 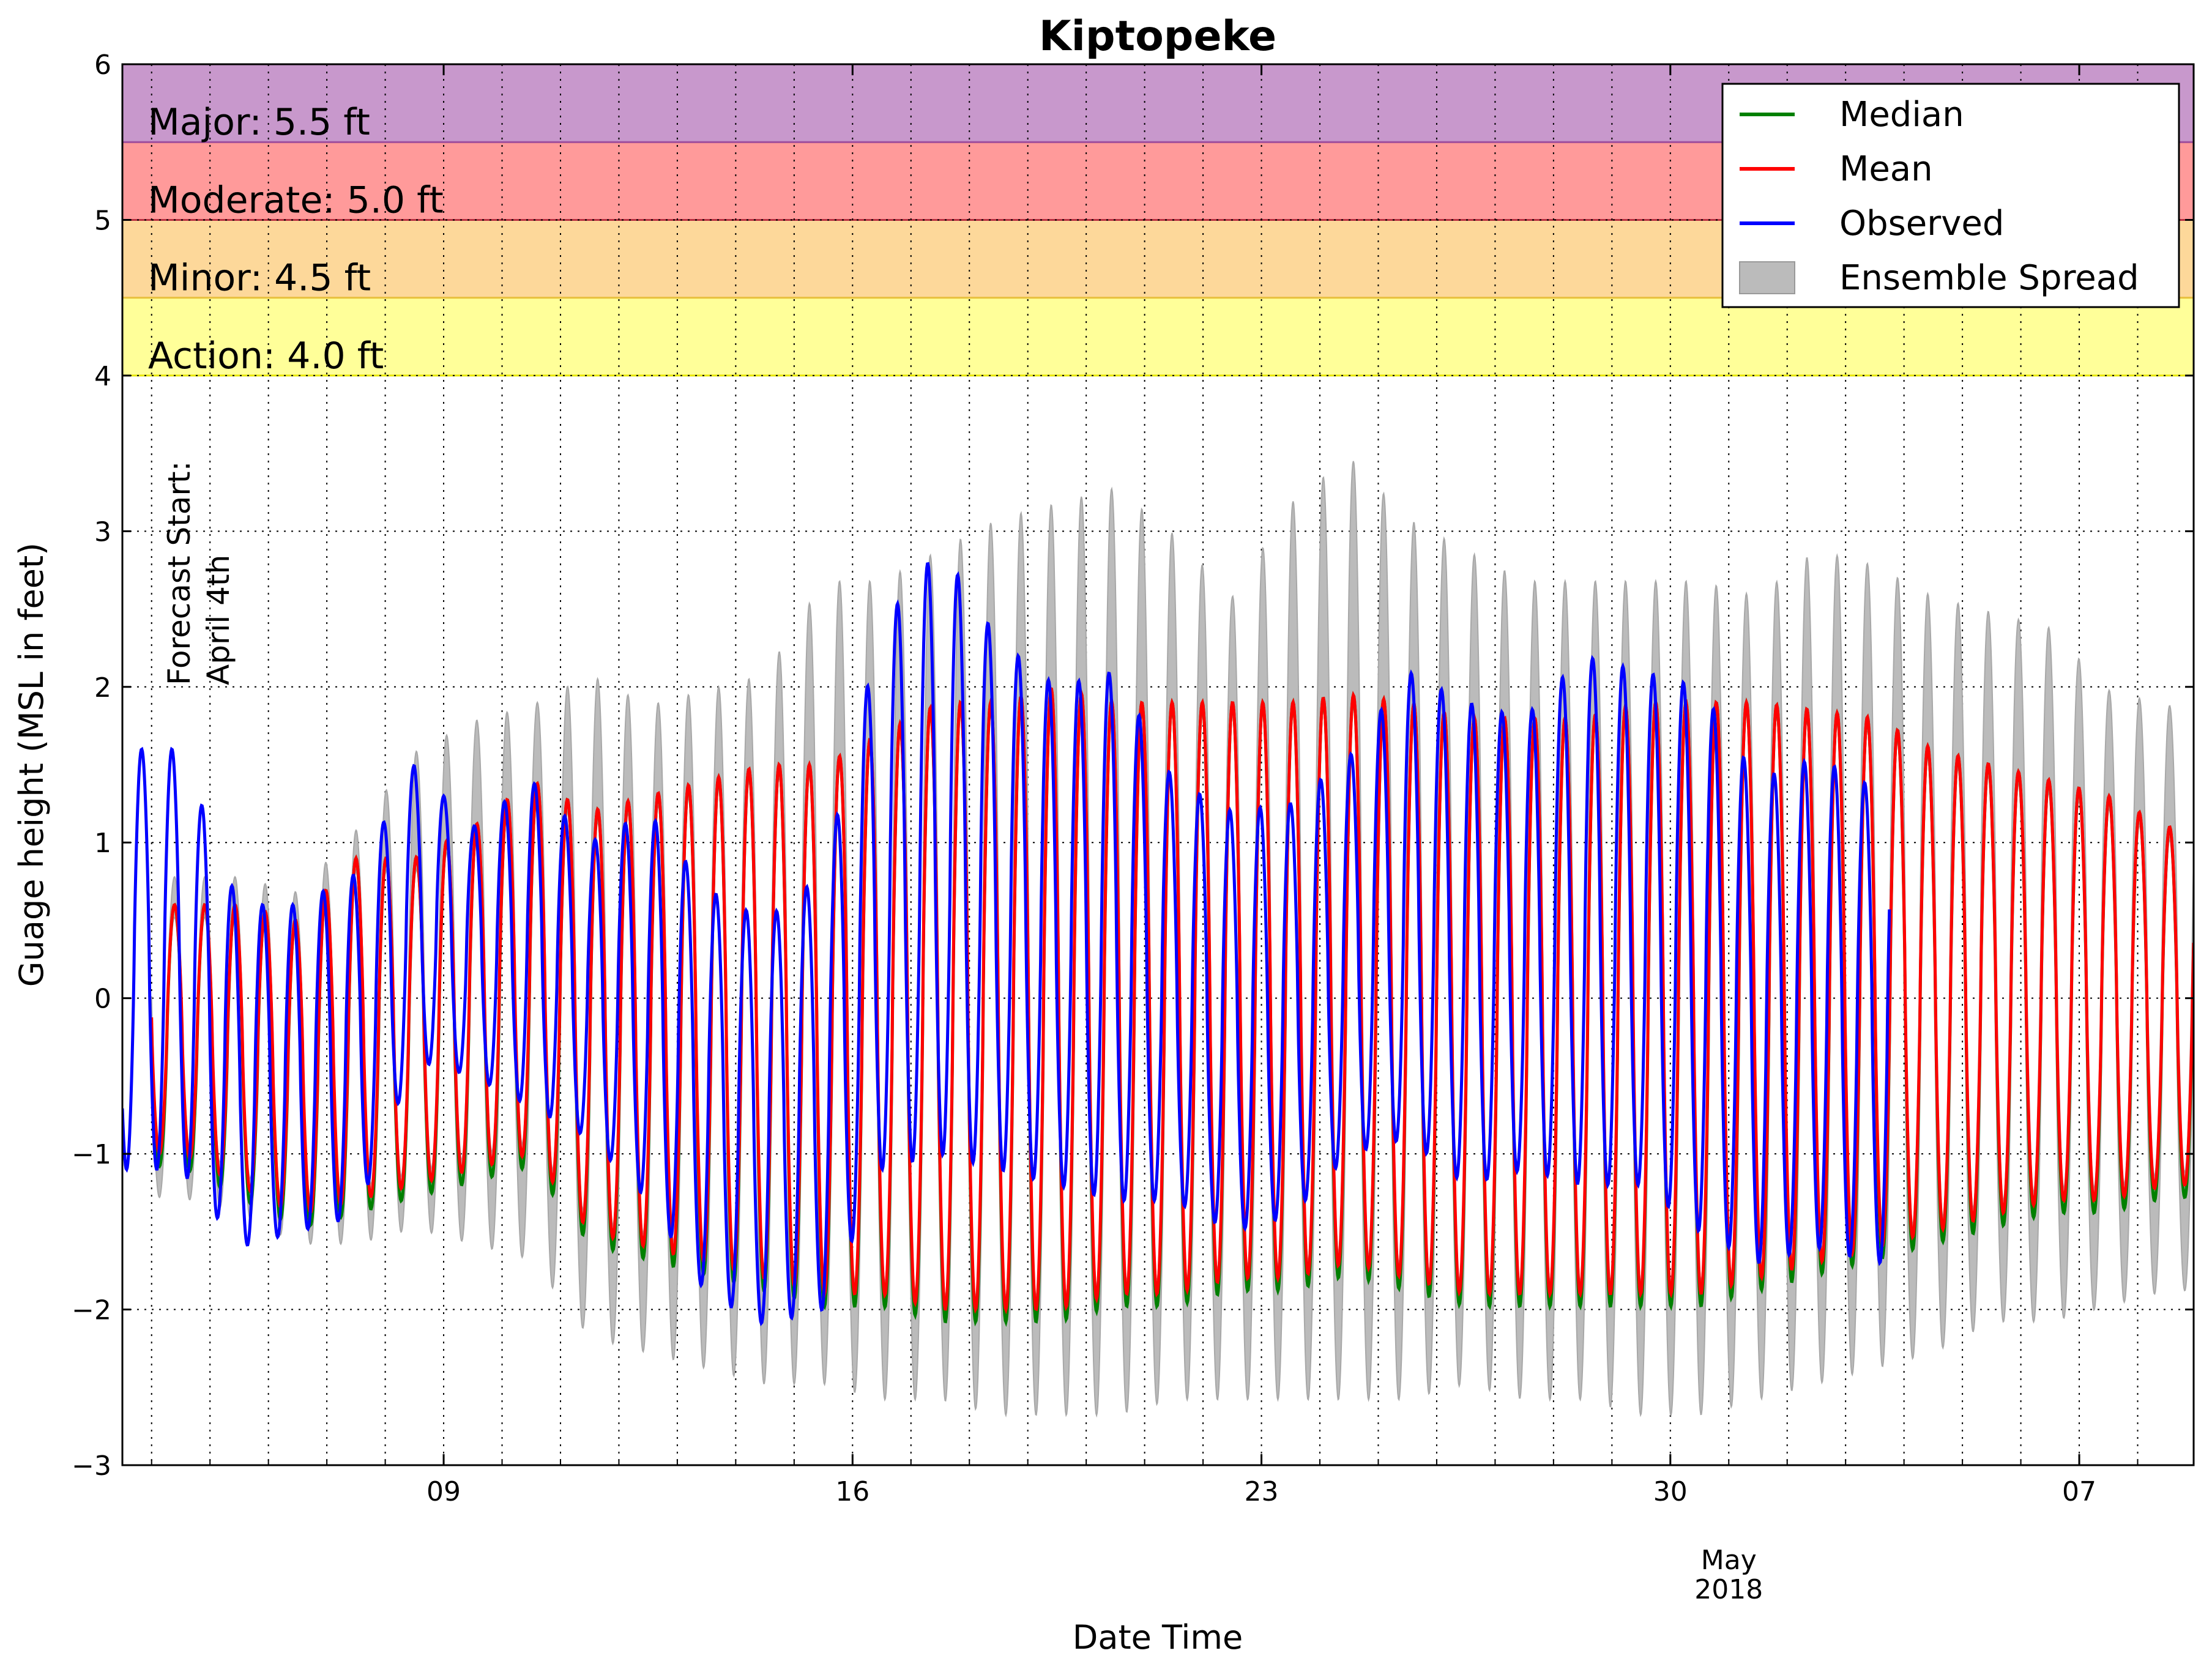 I want to click on y-tick-label-4: 1, so click(x=103, y=843).